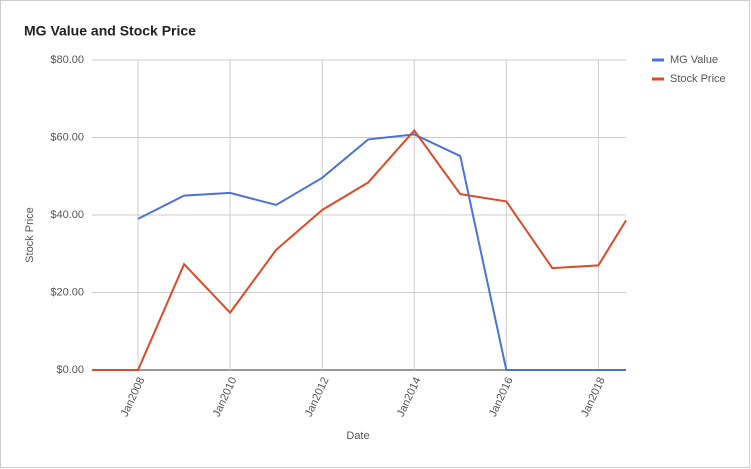  I want to click on y-tick-label: $40.00, so click(67, 215).